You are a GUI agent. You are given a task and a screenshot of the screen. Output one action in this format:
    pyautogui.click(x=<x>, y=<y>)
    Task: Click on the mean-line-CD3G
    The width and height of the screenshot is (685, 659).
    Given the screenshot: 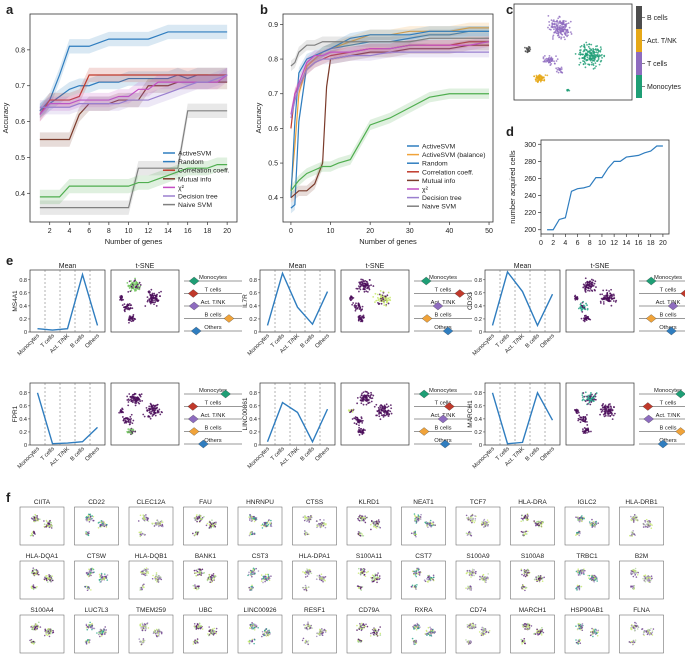 What is the action you would take?
    pyautogui.click(x=522, y=299)
    